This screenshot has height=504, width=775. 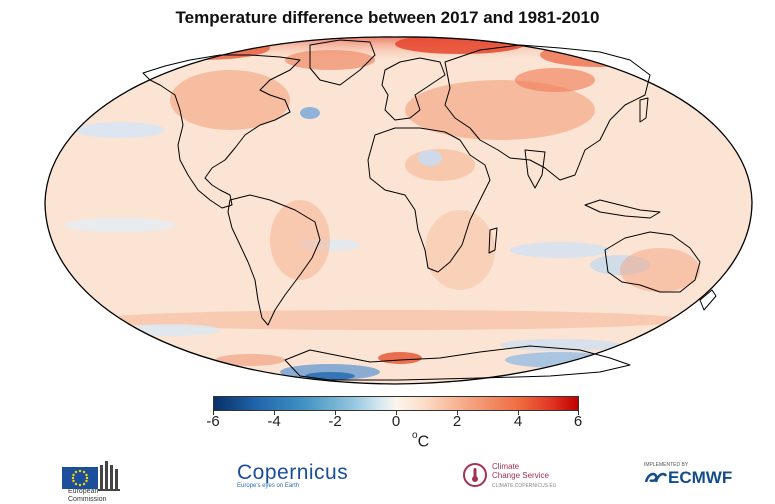 I want to click on coastline-madagascar, so click(x=493, y=240).